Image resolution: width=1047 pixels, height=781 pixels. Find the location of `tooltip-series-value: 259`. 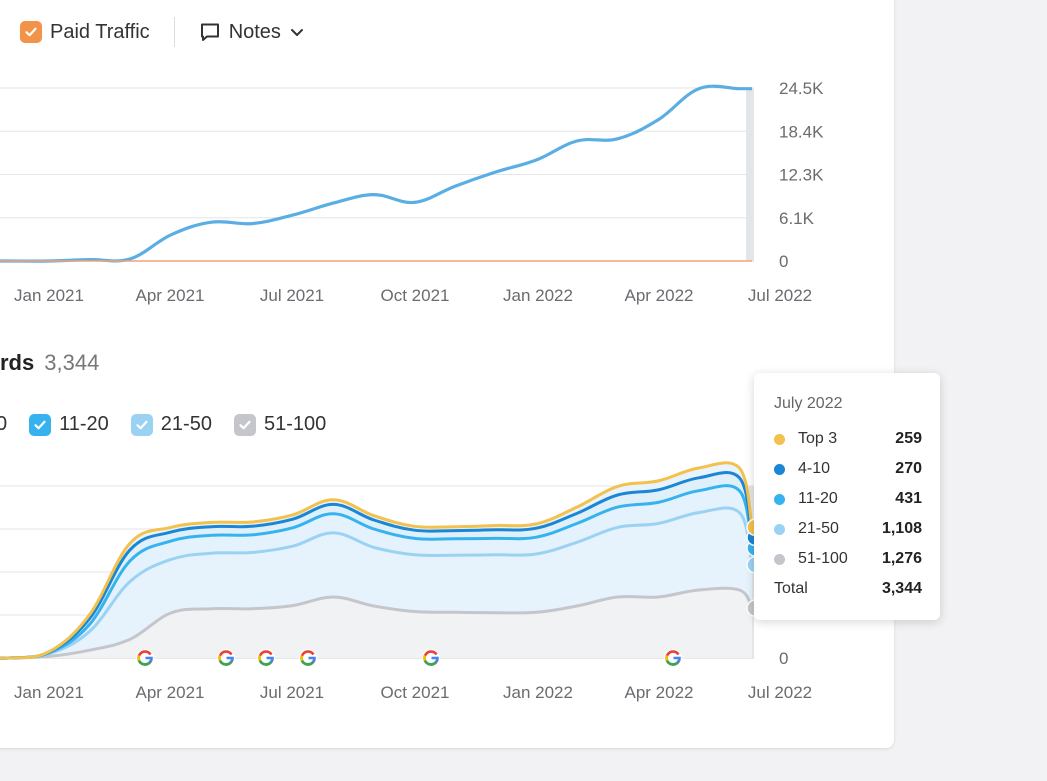

tooltip-series-value: 259 is located at coordinates (908, 438).